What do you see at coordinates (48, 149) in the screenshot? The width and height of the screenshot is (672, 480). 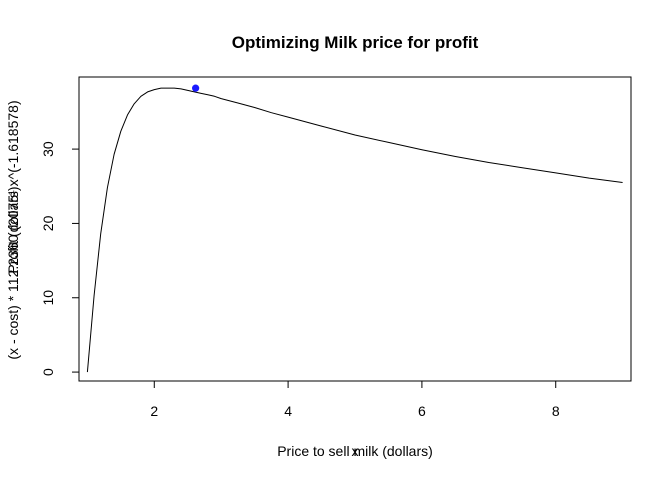 I see `y-tick-label: 30` at bounding box center [48, 149].